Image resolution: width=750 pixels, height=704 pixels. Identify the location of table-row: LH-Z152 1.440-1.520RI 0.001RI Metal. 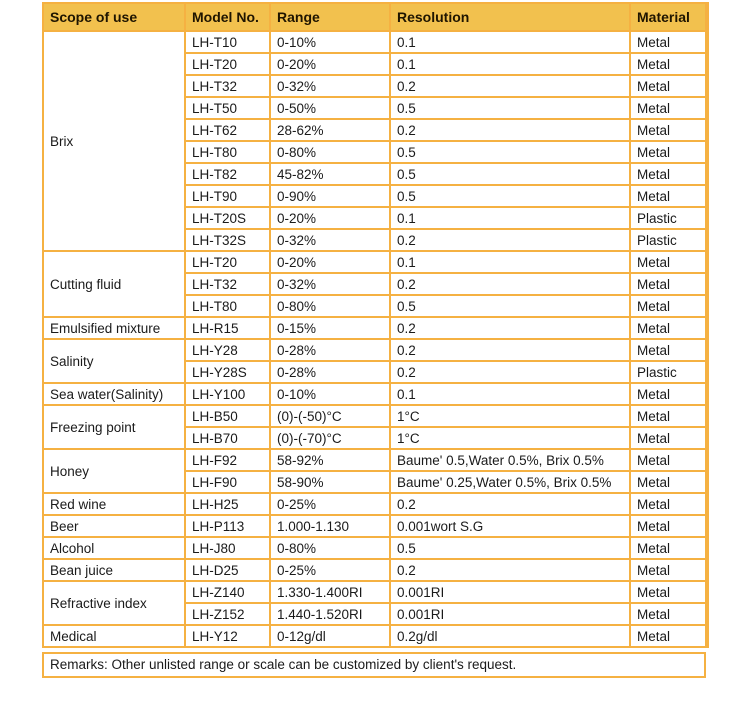
(375, 614).